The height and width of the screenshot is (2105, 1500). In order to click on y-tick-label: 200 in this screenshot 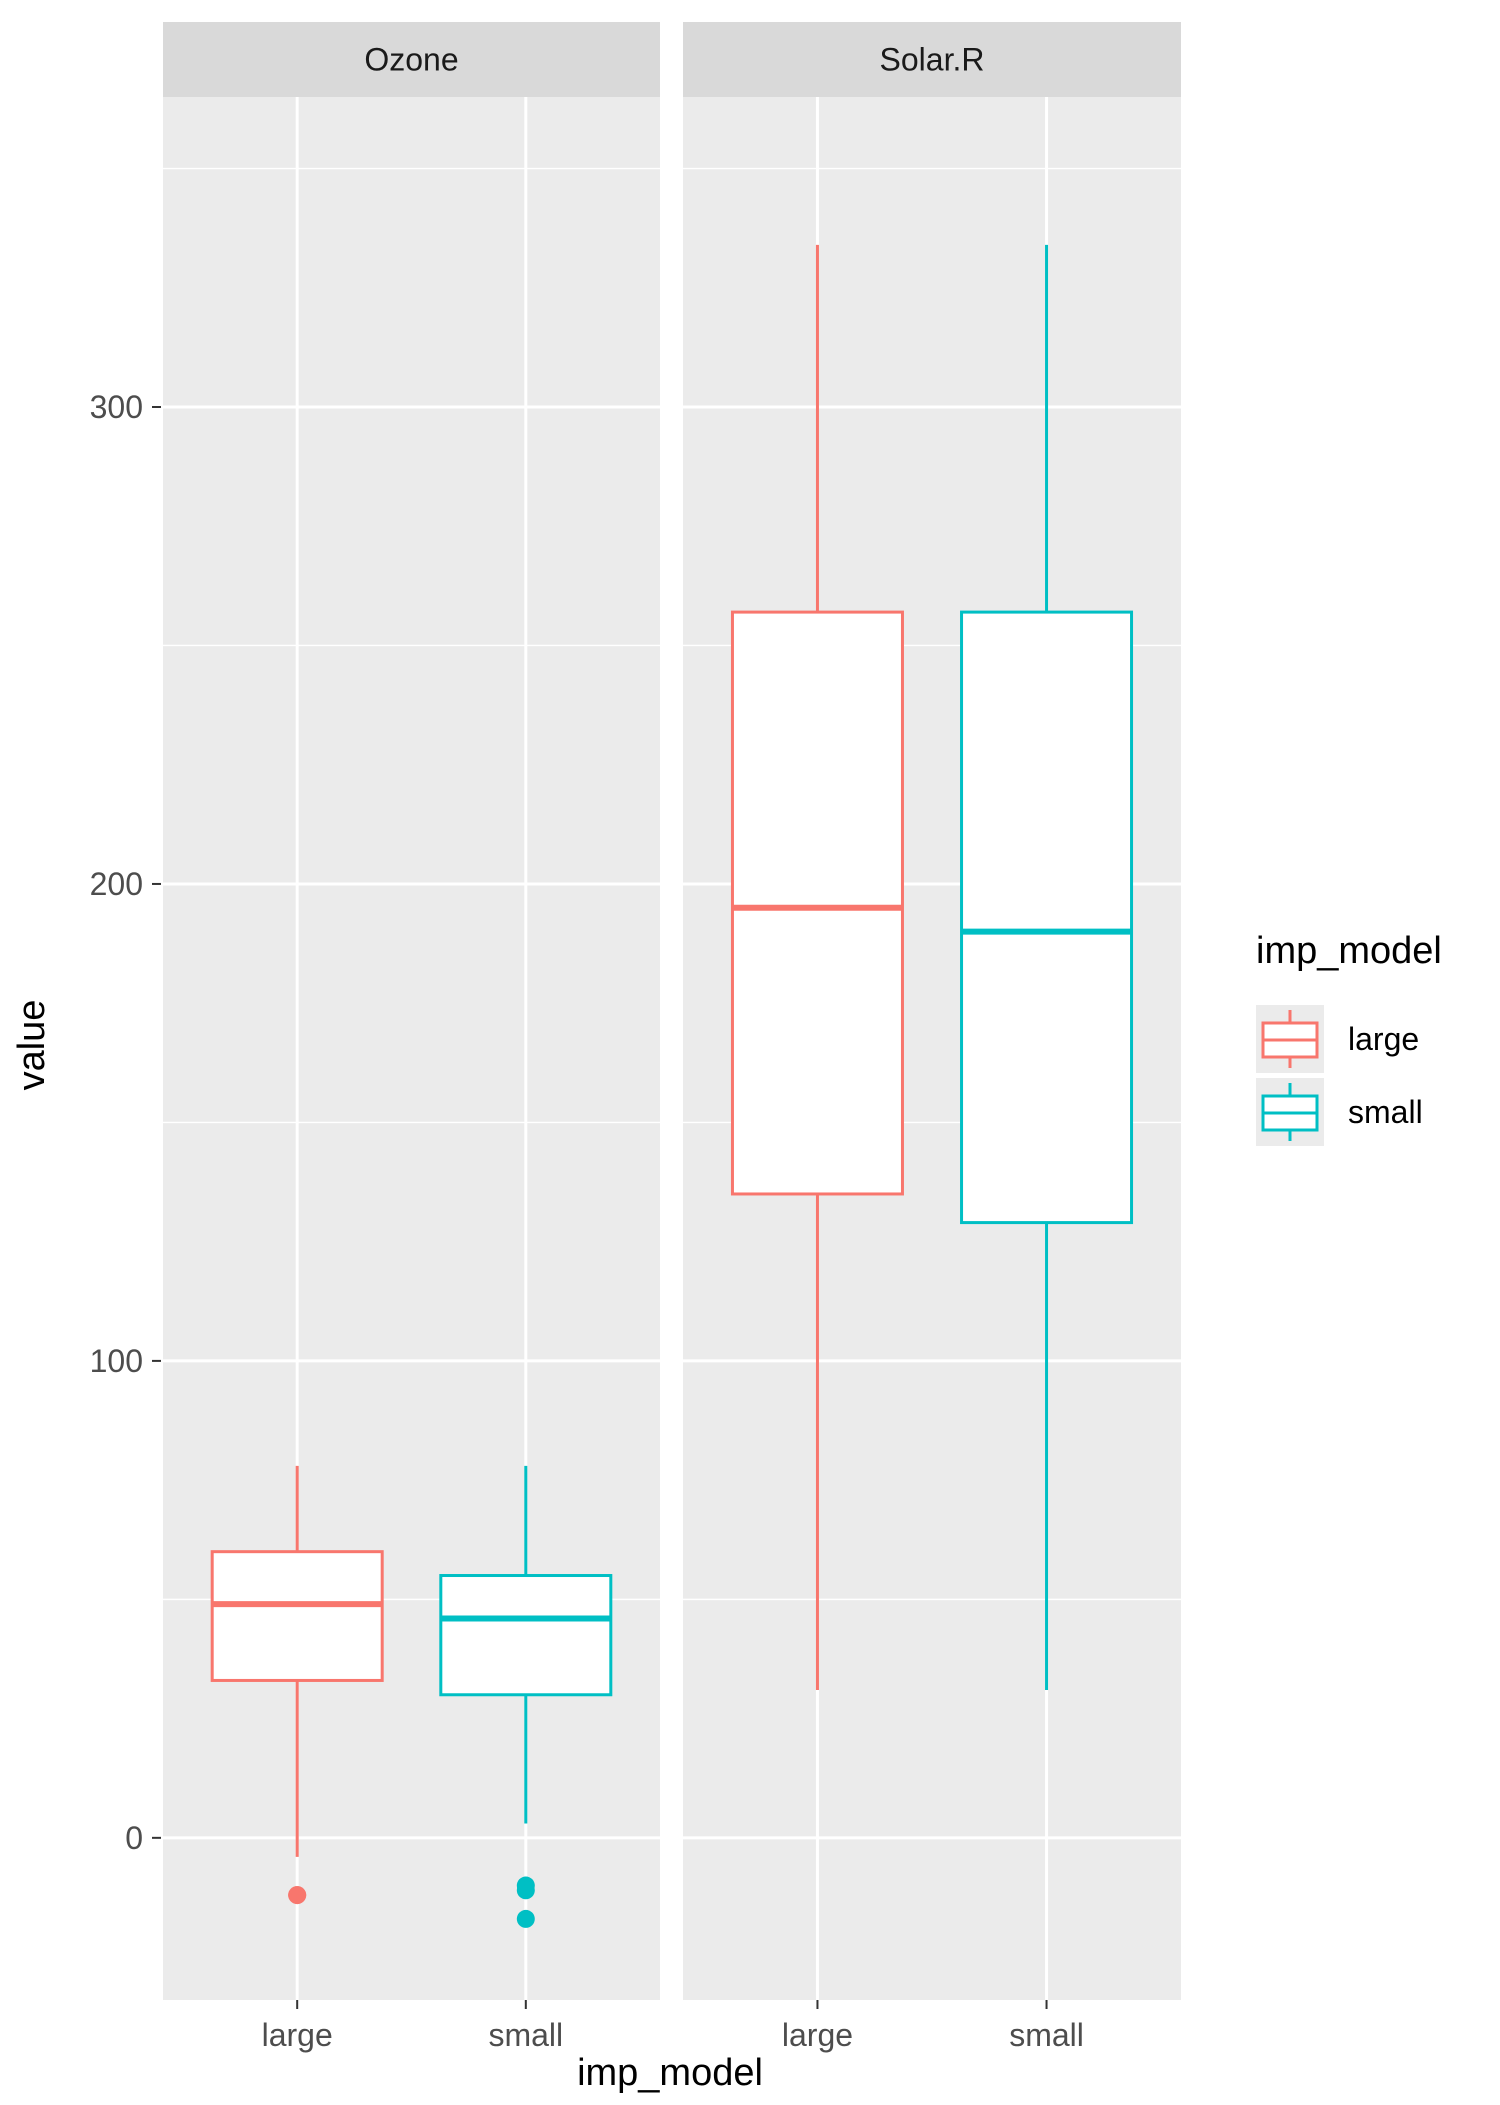, I will do `click(116, 884)`.